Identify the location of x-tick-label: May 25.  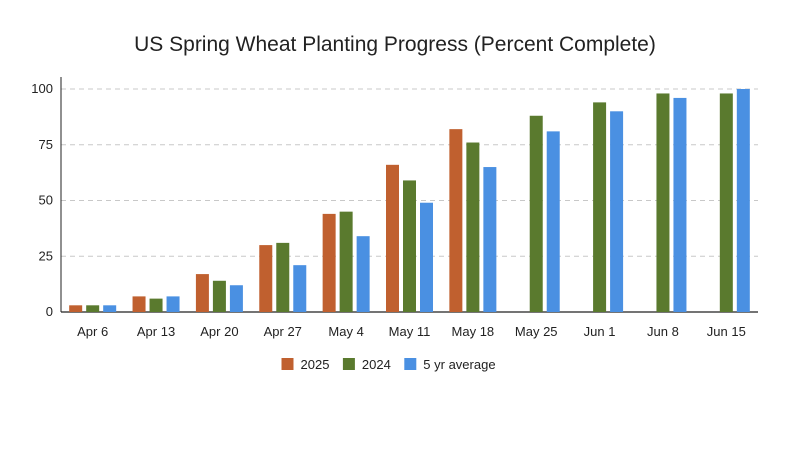
(536, 331).